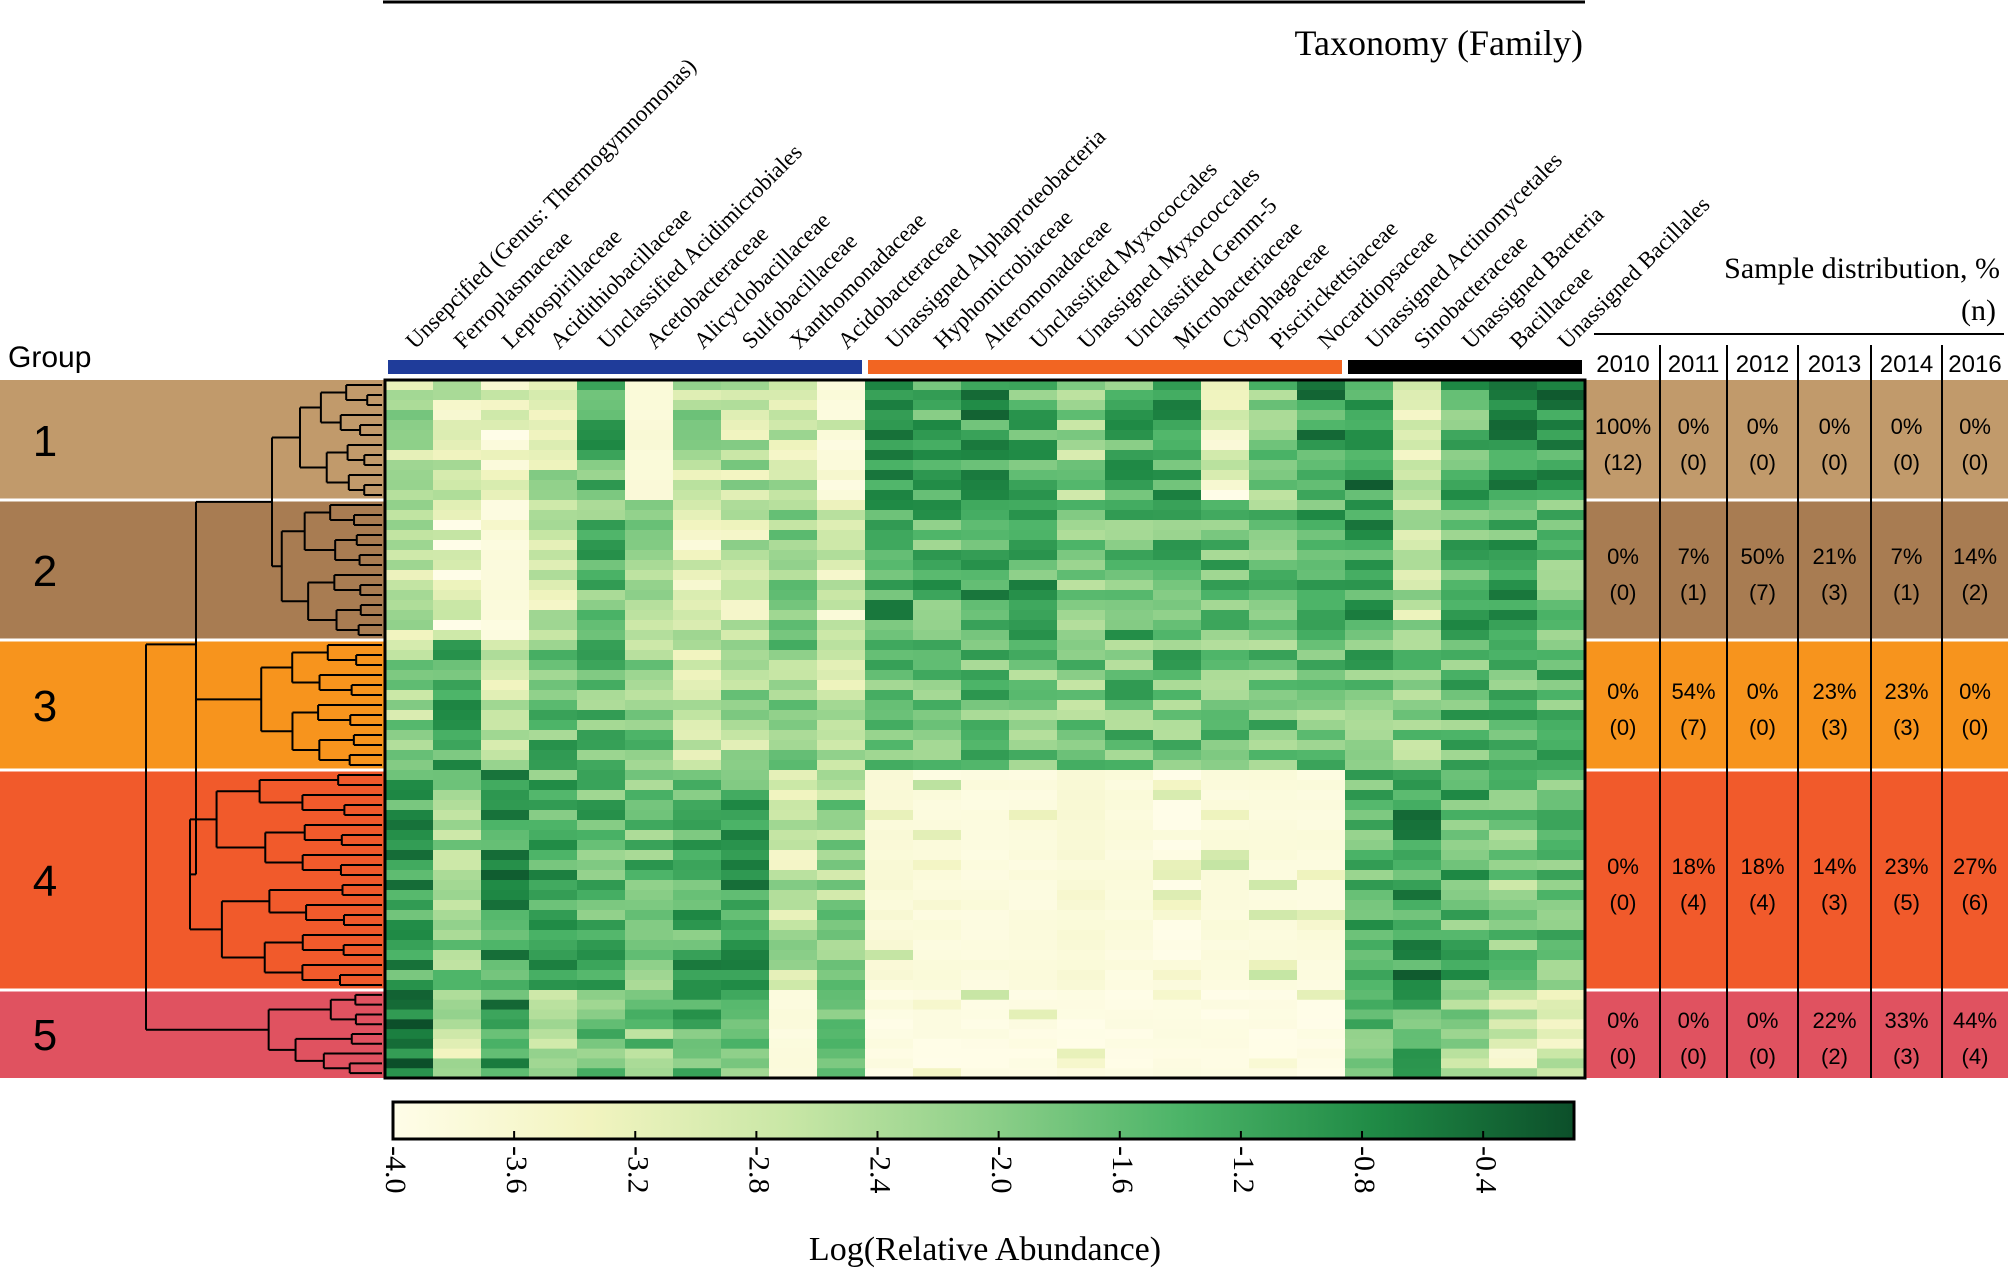  Describe the element at coordinates (985, 1249) in the screenshot. I see `colorbar-label: Log(Relative Abundance)` at that location.